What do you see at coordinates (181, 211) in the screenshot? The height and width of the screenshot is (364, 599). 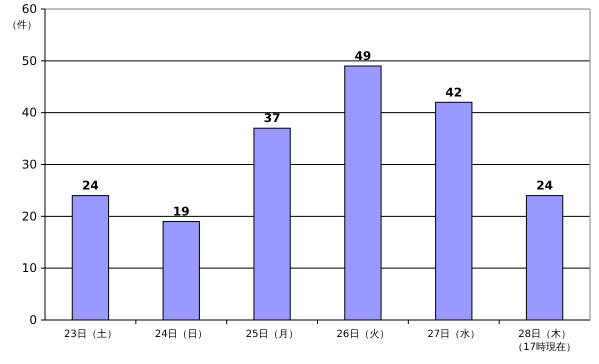 I see `data-label: 19` at bounding box center [181, 211].